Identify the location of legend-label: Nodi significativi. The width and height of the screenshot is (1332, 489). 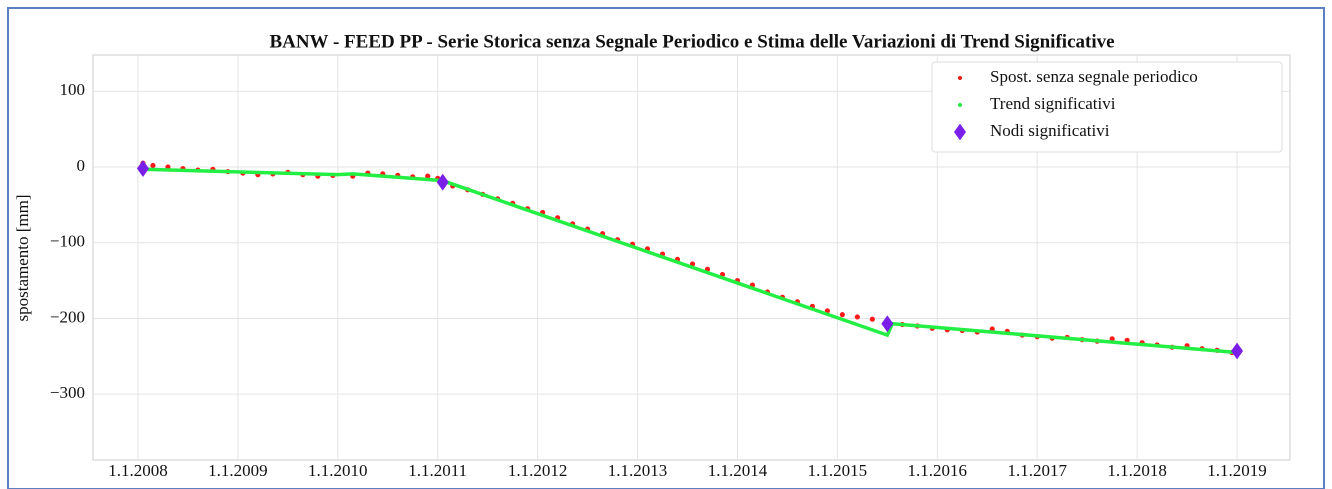
(1050, 130).